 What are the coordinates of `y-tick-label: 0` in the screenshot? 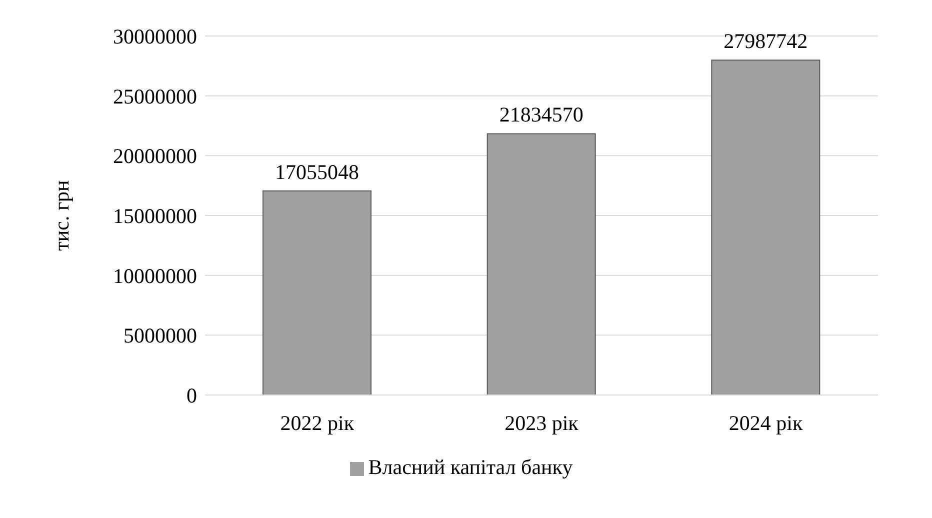 It's located at (191, 395).